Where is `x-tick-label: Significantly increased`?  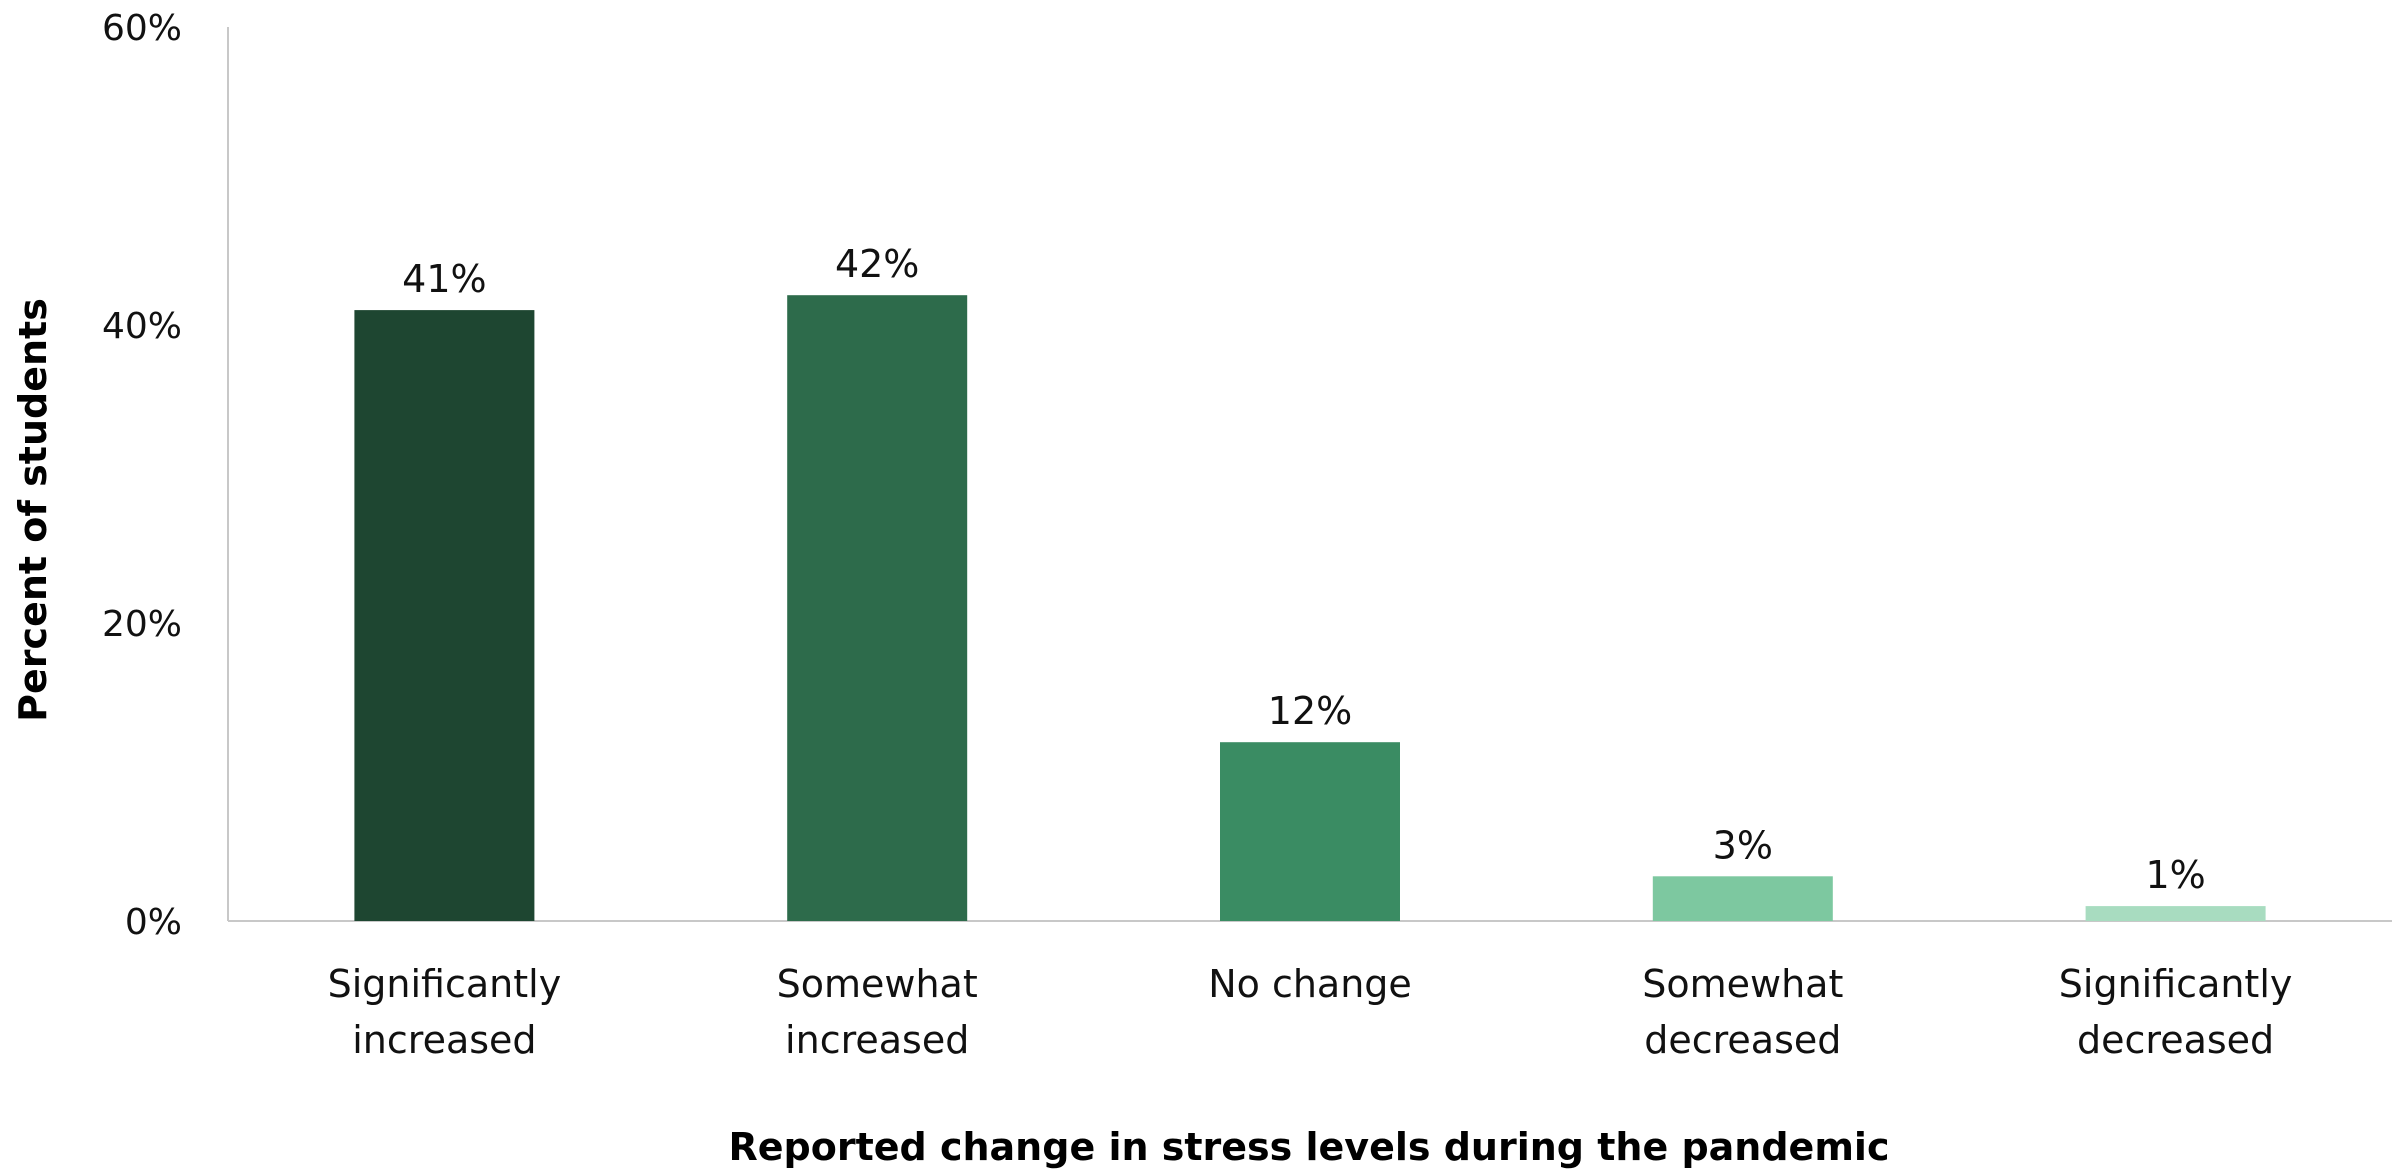 x-tick-label: Significantly increased is located at coordinates (445, 1012).